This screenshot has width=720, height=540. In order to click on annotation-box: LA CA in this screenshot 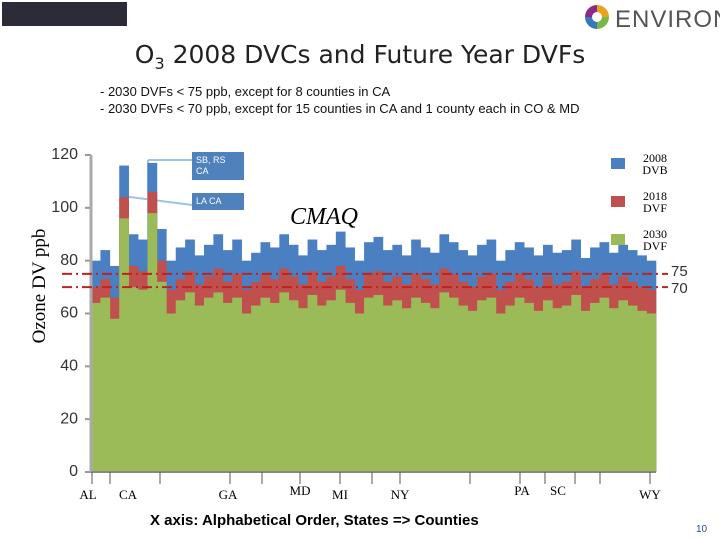, I will do `click(218, 201)`.